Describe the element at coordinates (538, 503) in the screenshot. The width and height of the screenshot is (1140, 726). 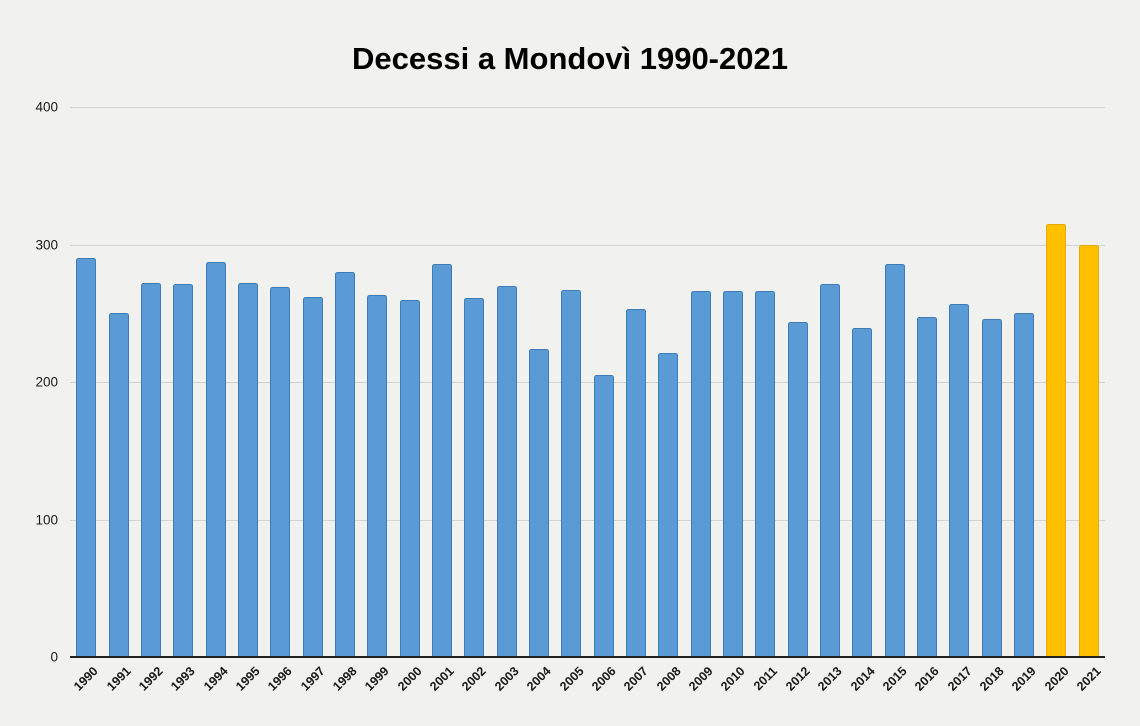
I see `bar-2004` at that location.